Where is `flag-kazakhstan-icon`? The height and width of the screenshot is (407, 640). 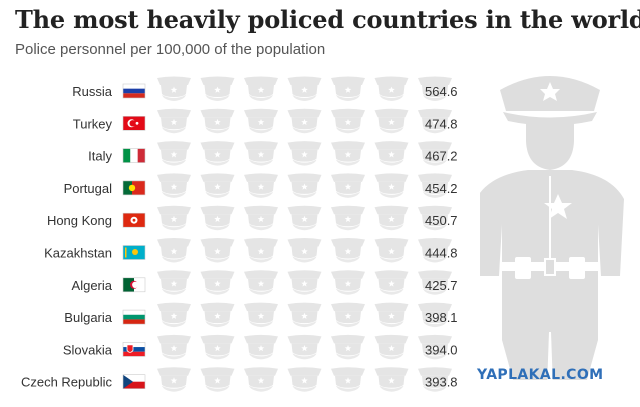
flag-kazakhstan-icon is located at coordinates (134, 252).